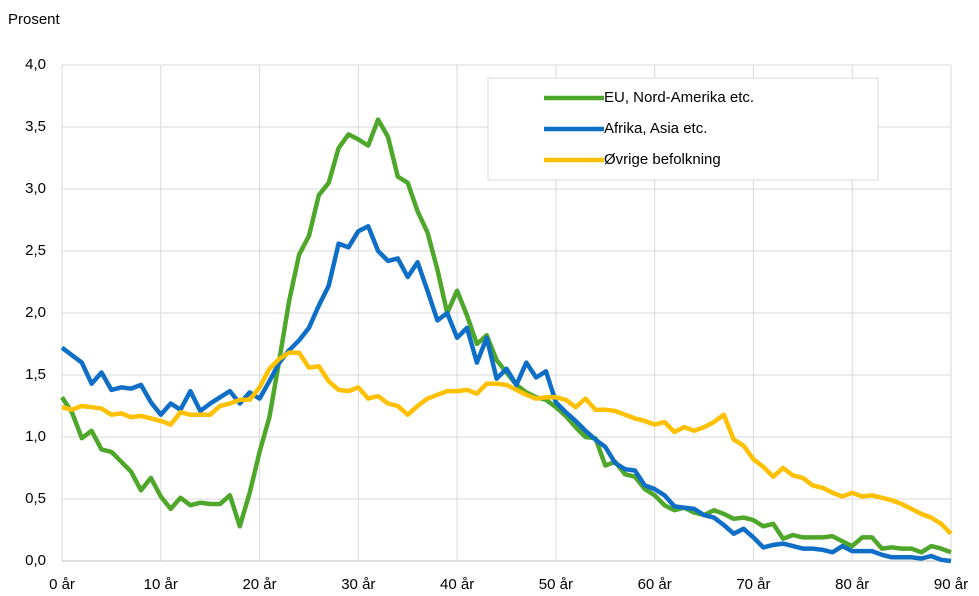  I want to click on y-tick-label: 1,5, so click(35, 374).